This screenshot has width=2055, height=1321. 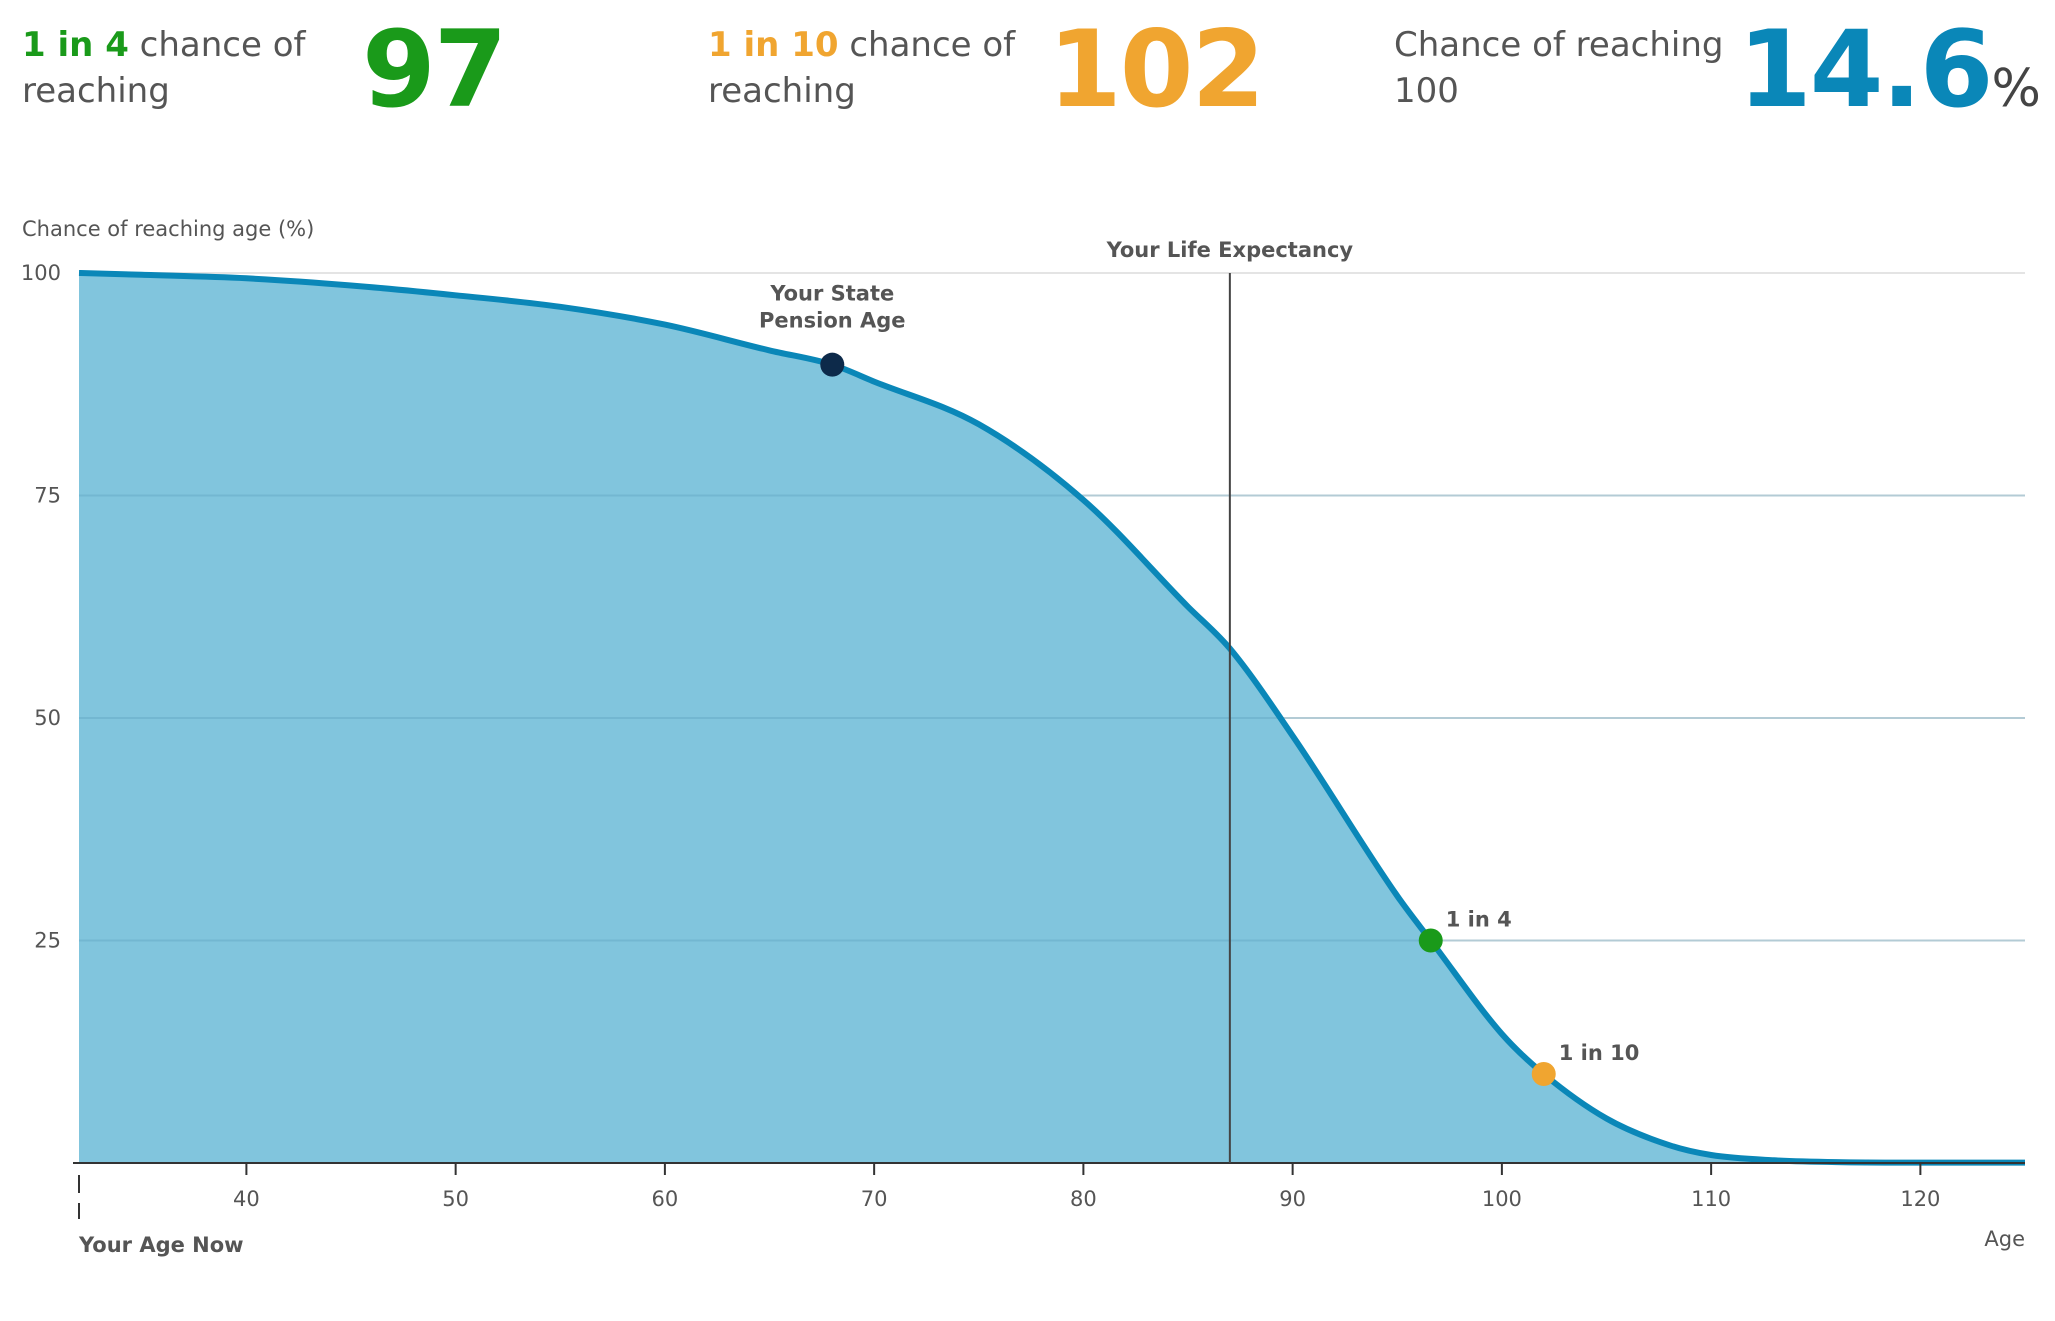 I want to click on tenth-point-label: 1 in 10, so click(x=1599, y=1053).